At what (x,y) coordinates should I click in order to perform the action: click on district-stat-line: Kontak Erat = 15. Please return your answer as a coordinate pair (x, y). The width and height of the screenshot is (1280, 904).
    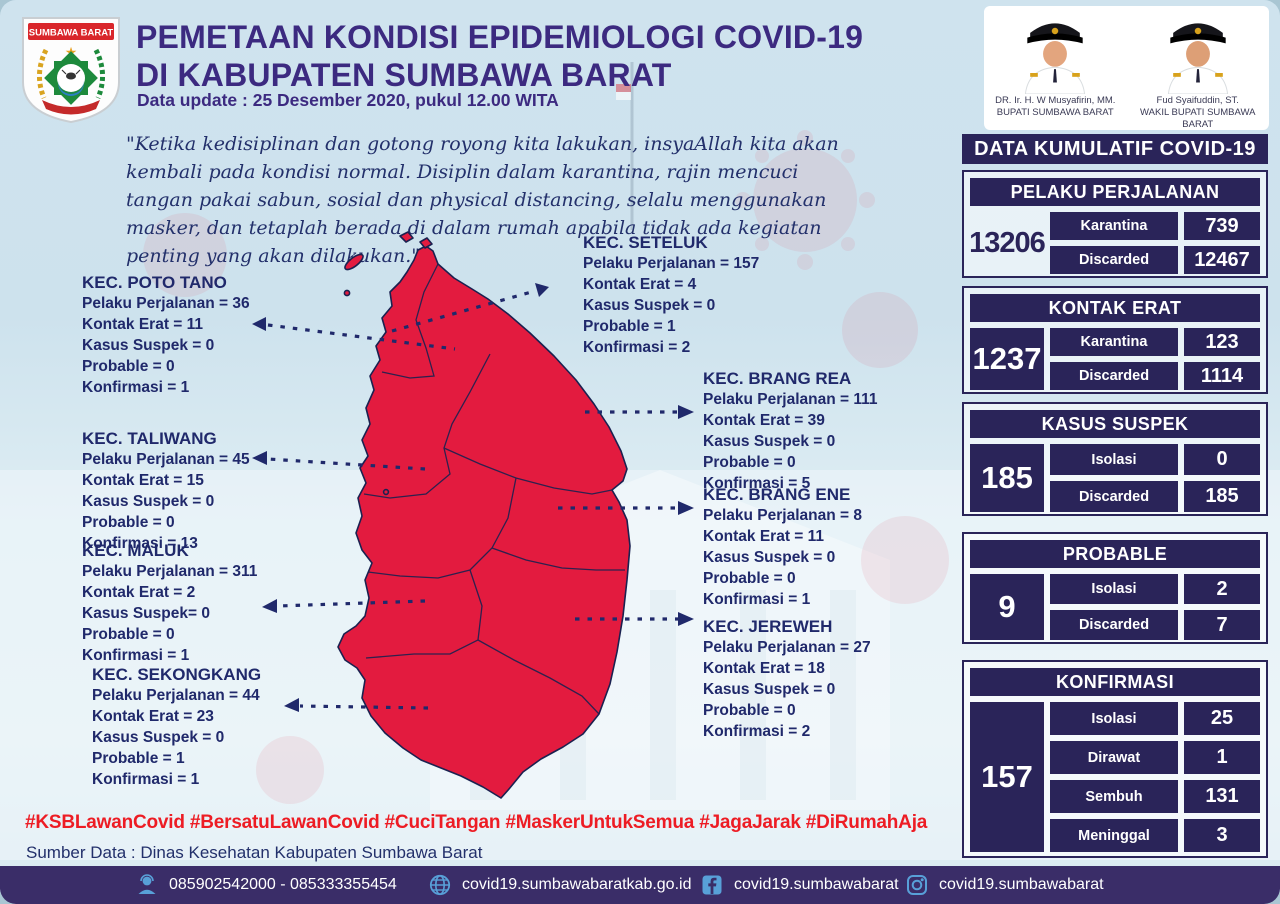
    Looking at the image, I should click on (143, 480).